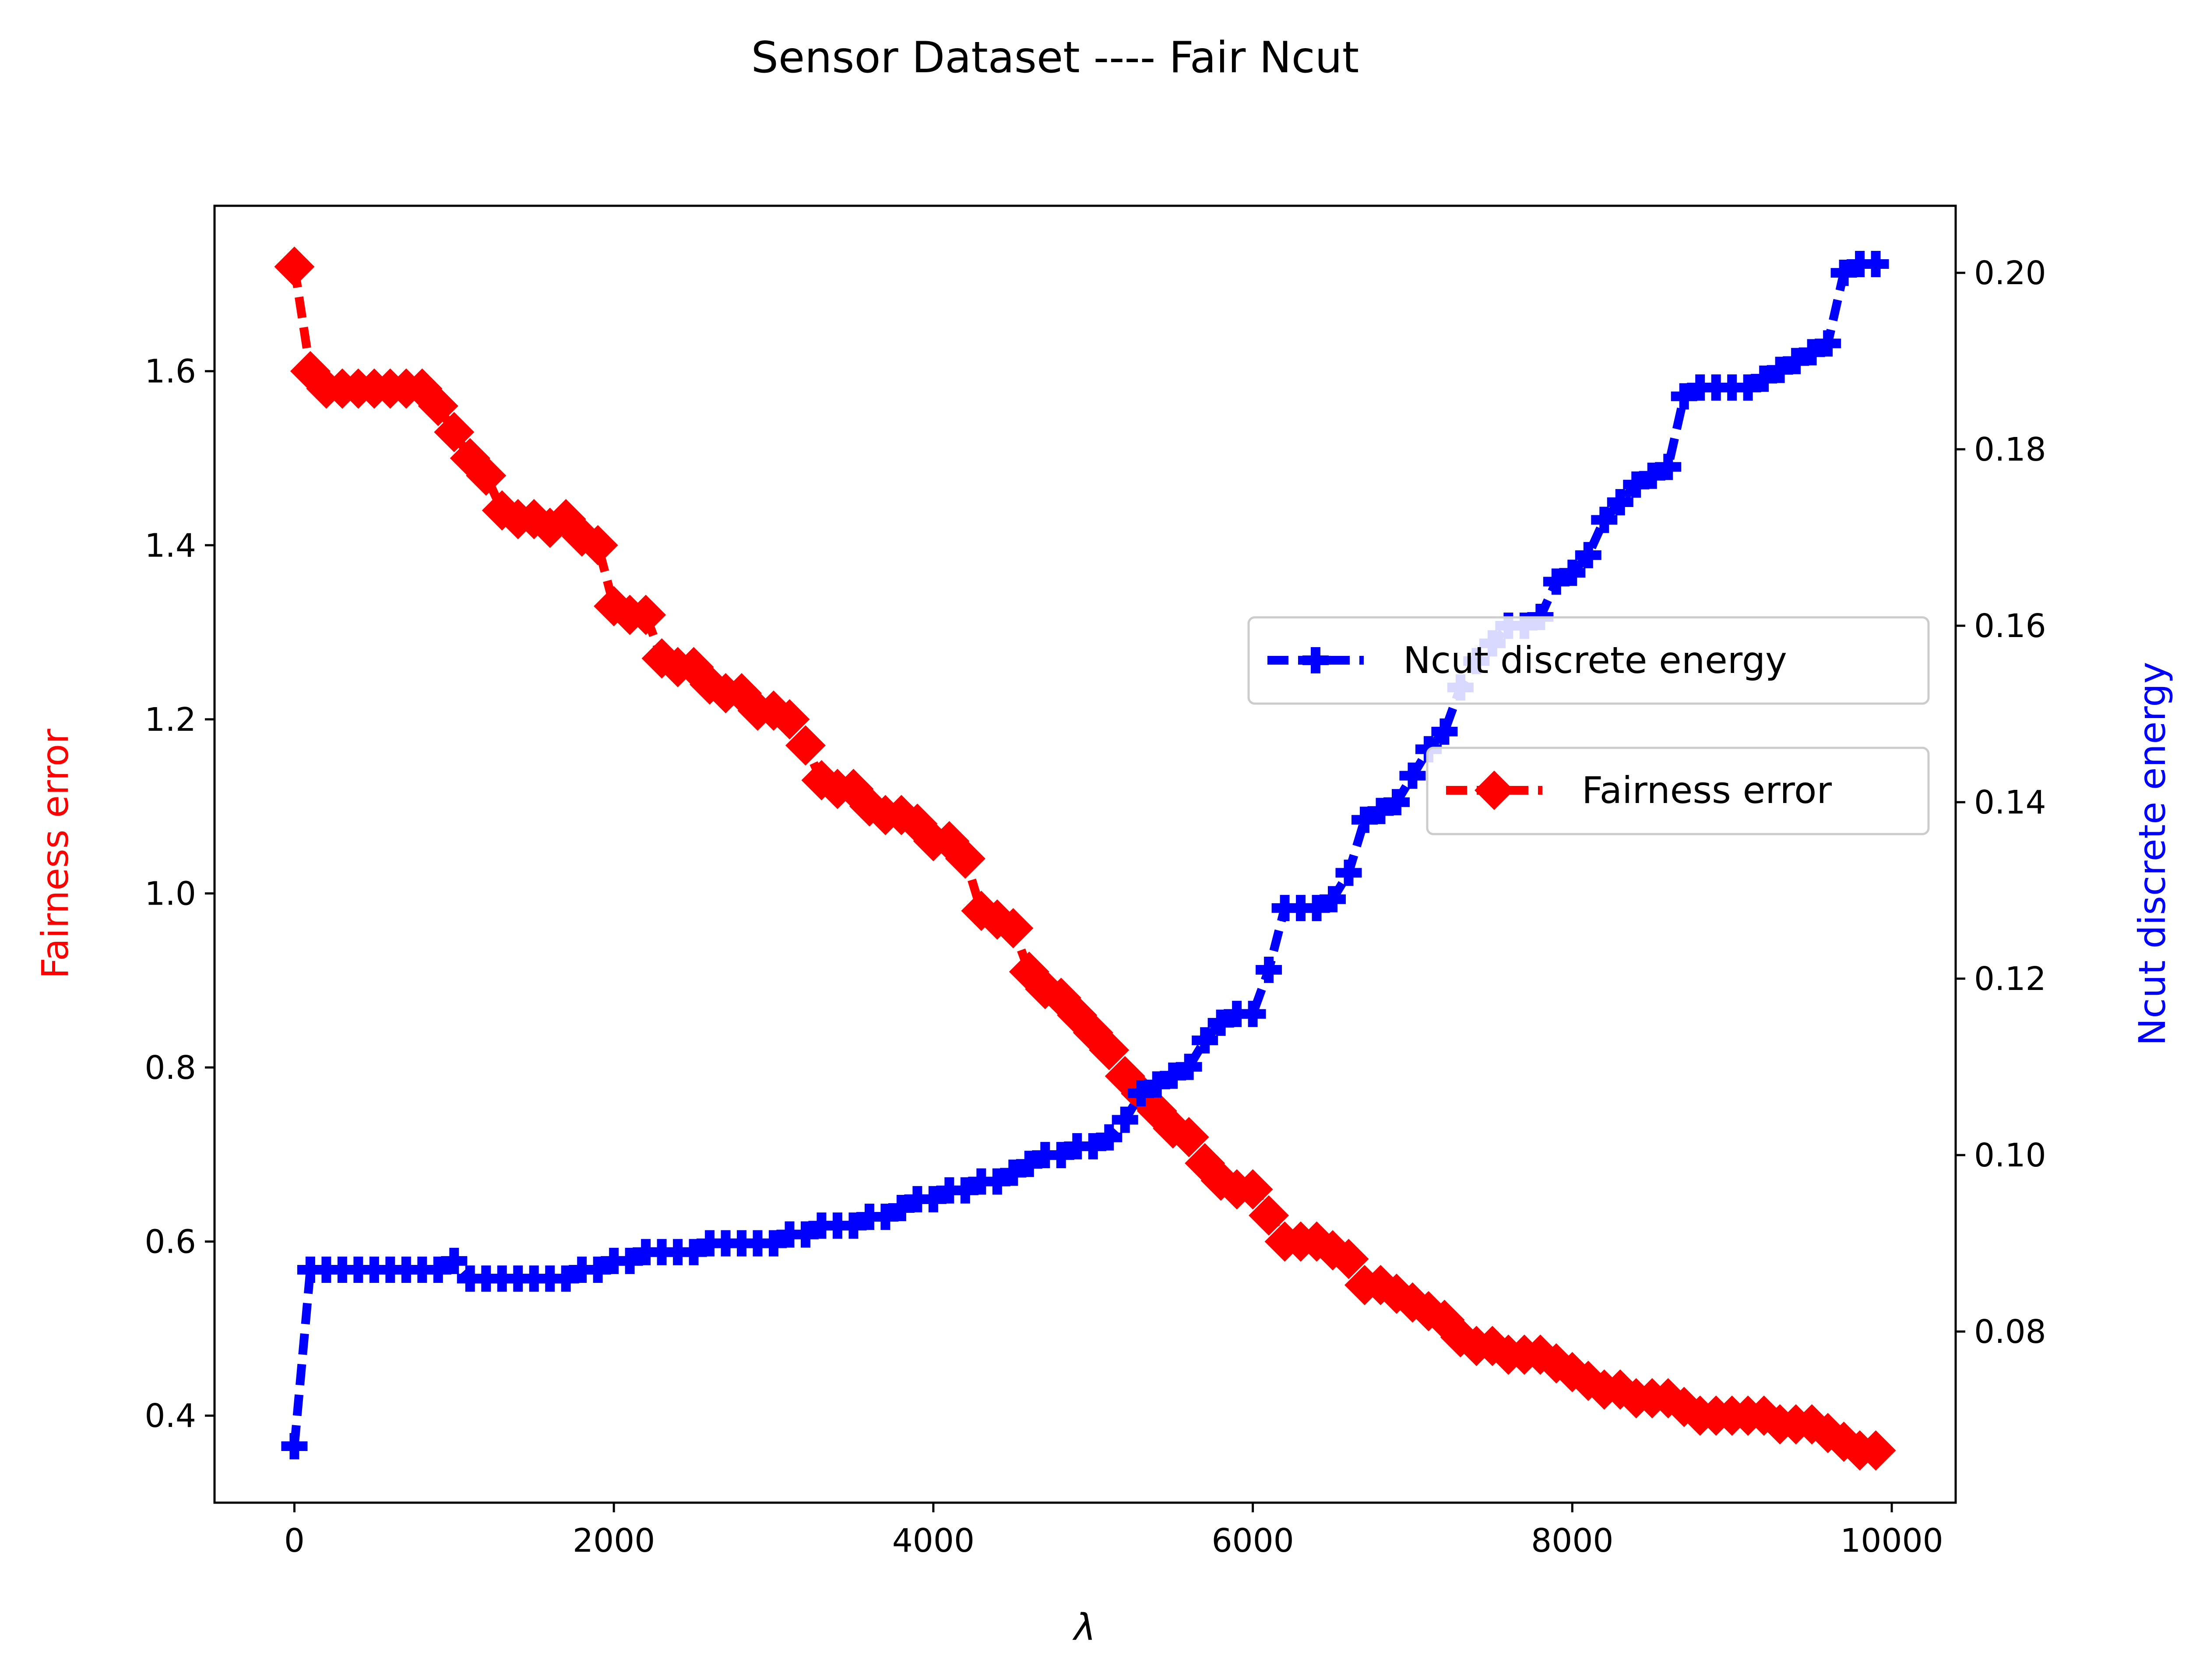 The width and height of the screenshot is (2189, 1680). I want to click on legend-ncut-label: Ncut discrete energy, so click(1595, 661).